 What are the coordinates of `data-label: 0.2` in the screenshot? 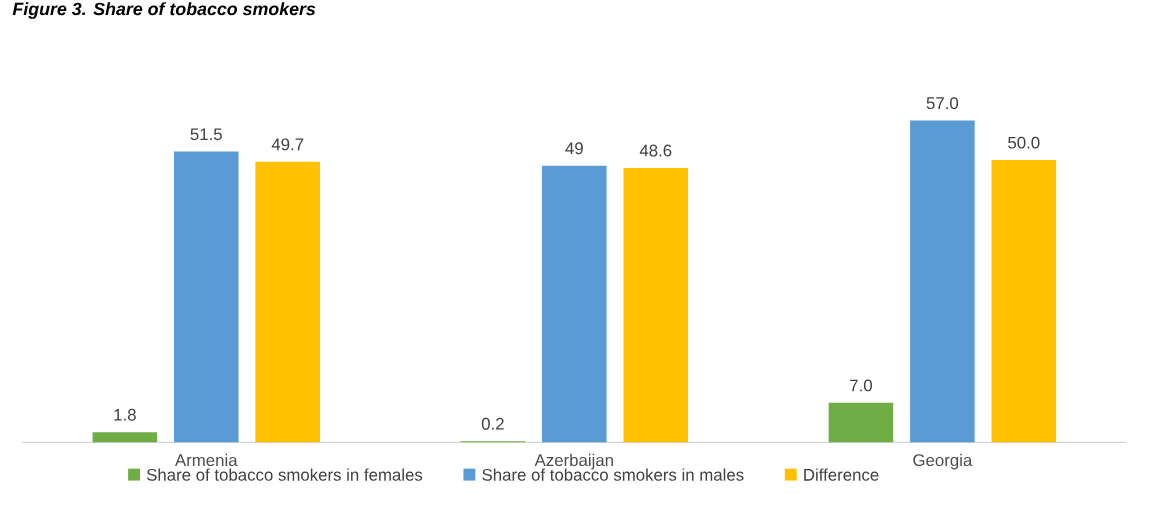 It's located at (492, 423).